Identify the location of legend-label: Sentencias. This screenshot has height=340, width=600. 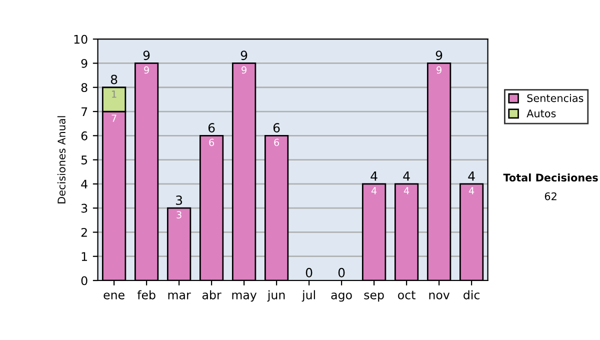
(555, 98).